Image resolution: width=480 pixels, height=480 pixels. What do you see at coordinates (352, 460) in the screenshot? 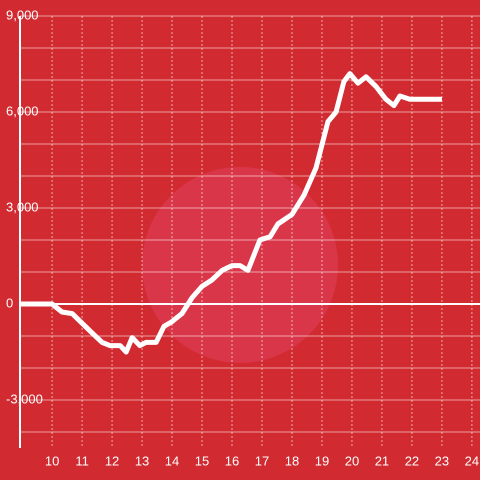
I see `x-tick-label: 20` at bounding box center [352, 460].